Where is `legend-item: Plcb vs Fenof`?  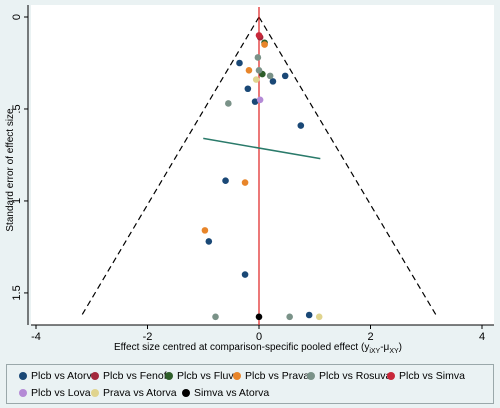
legend-item: Plcb vs Fenof is located at coordinates (129, 376).